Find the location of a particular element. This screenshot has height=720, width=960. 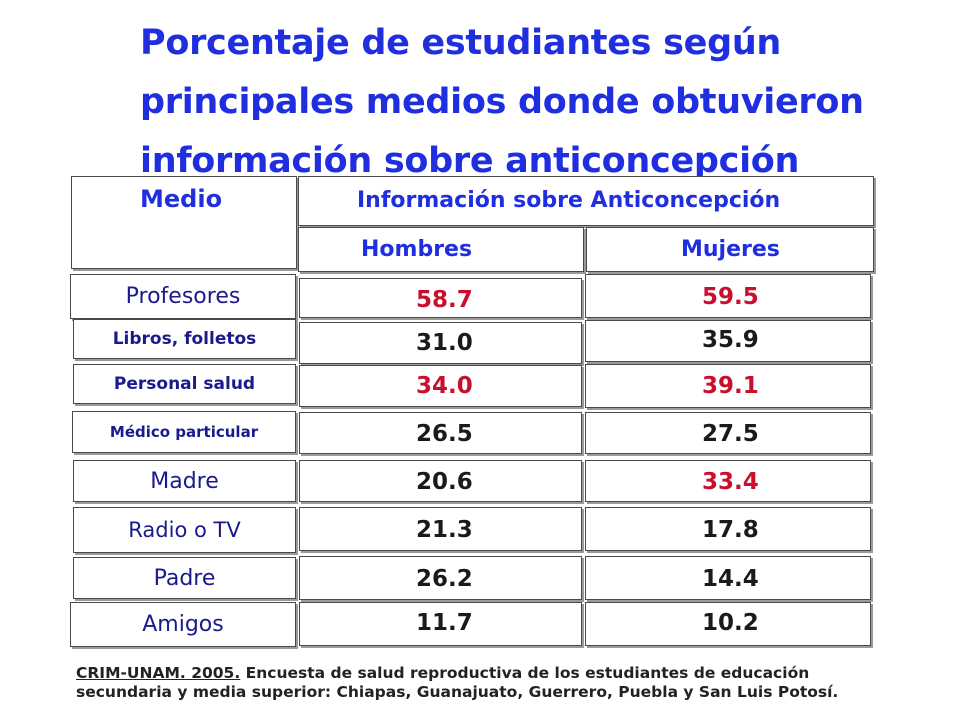

medio-cell-libros: Libros, folletos is located at coordinates (184, 339).